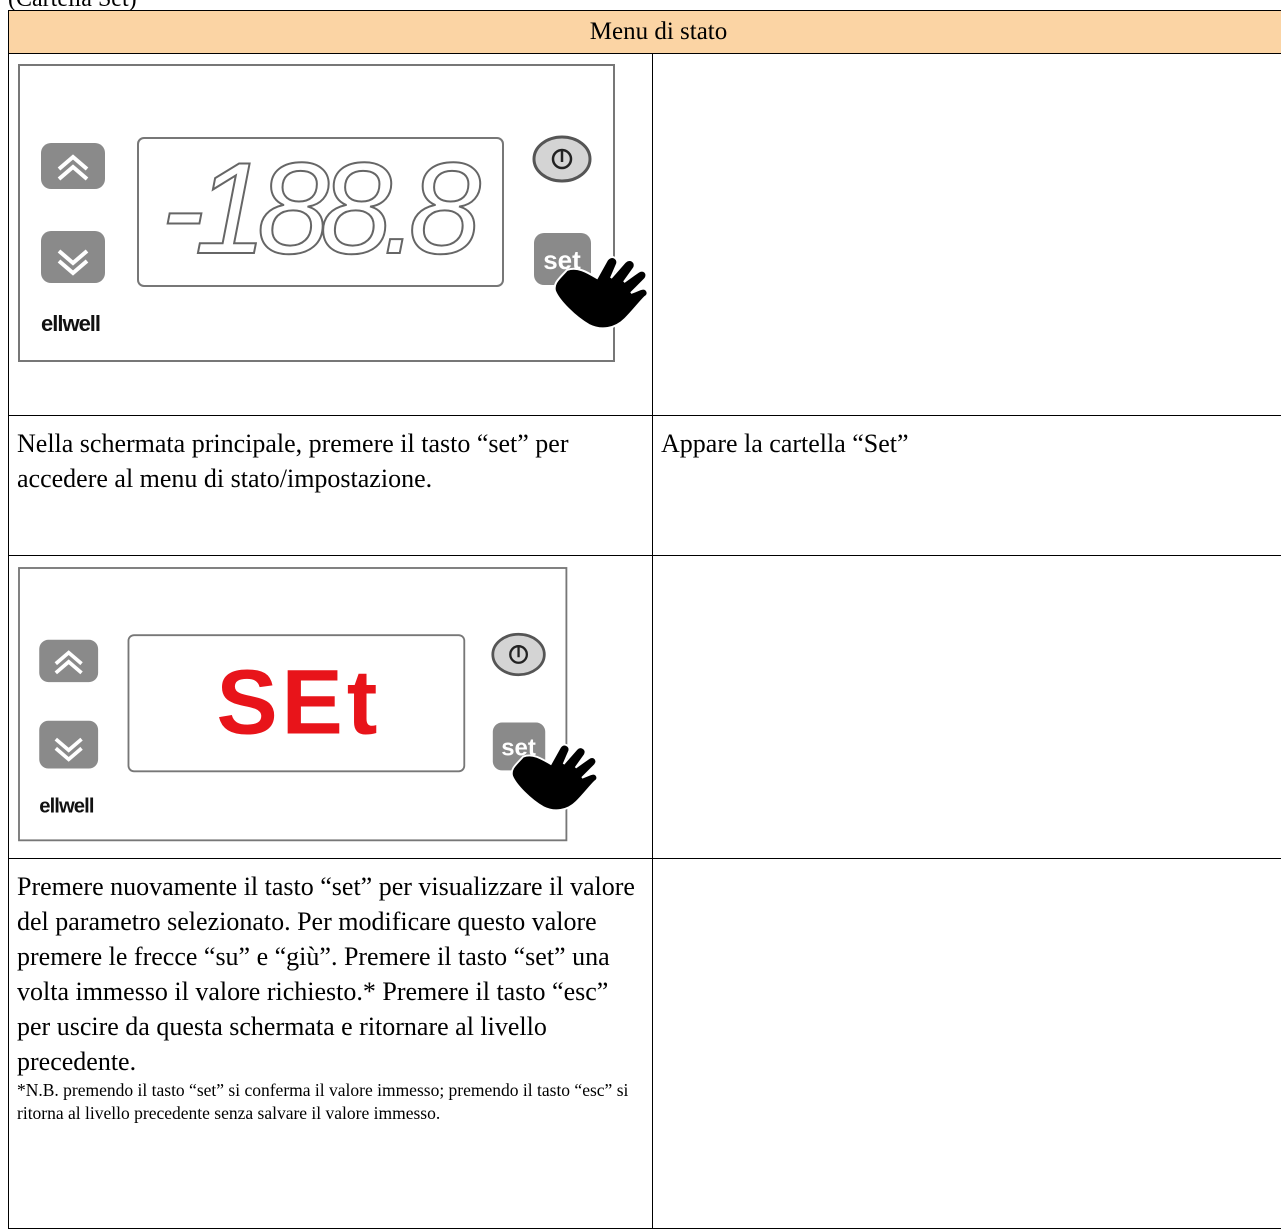  What do you see at coordinates (321, 208) in the screenshot?
I see `display-text: -188.8` at bounding box center [321, 208].